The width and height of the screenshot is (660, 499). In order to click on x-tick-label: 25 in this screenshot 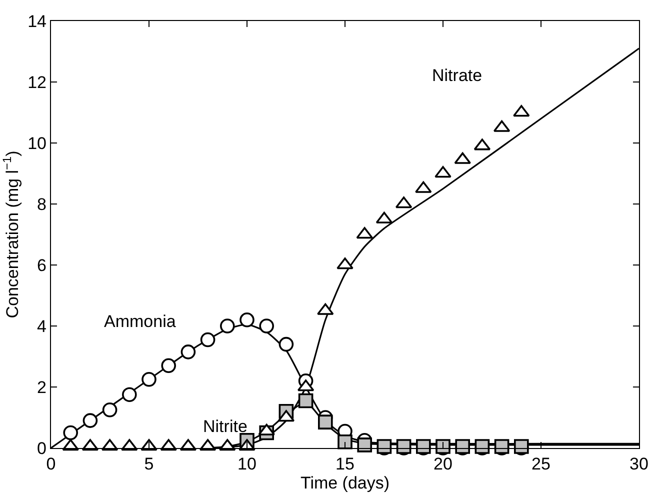, I will do `click(541, 464)`.